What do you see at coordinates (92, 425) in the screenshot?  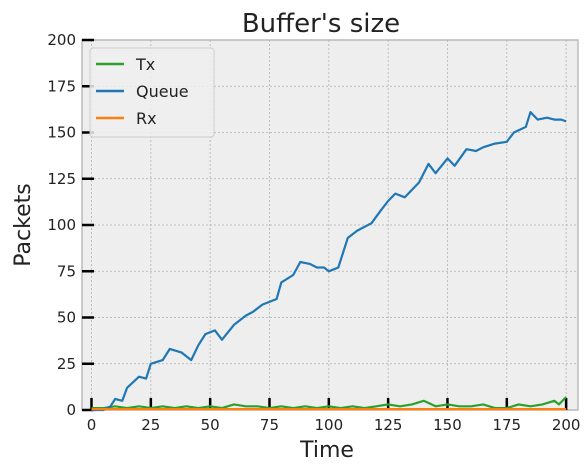 I see `x-tick-label: 0` at bounding box center [92, 425].